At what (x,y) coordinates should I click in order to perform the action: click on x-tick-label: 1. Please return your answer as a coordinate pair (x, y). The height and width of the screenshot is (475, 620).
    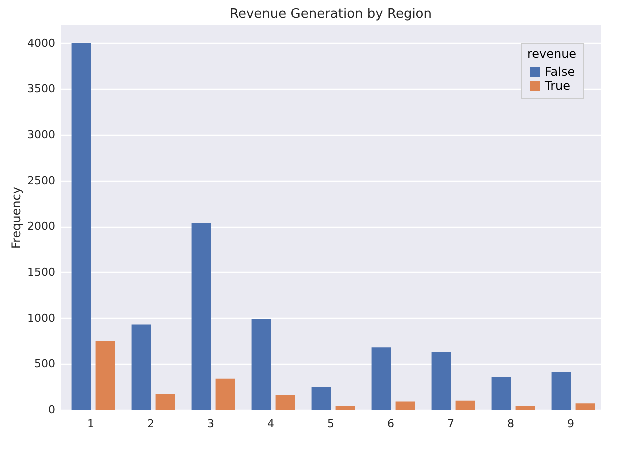
    Looking at the image, I should click on (91, 424).